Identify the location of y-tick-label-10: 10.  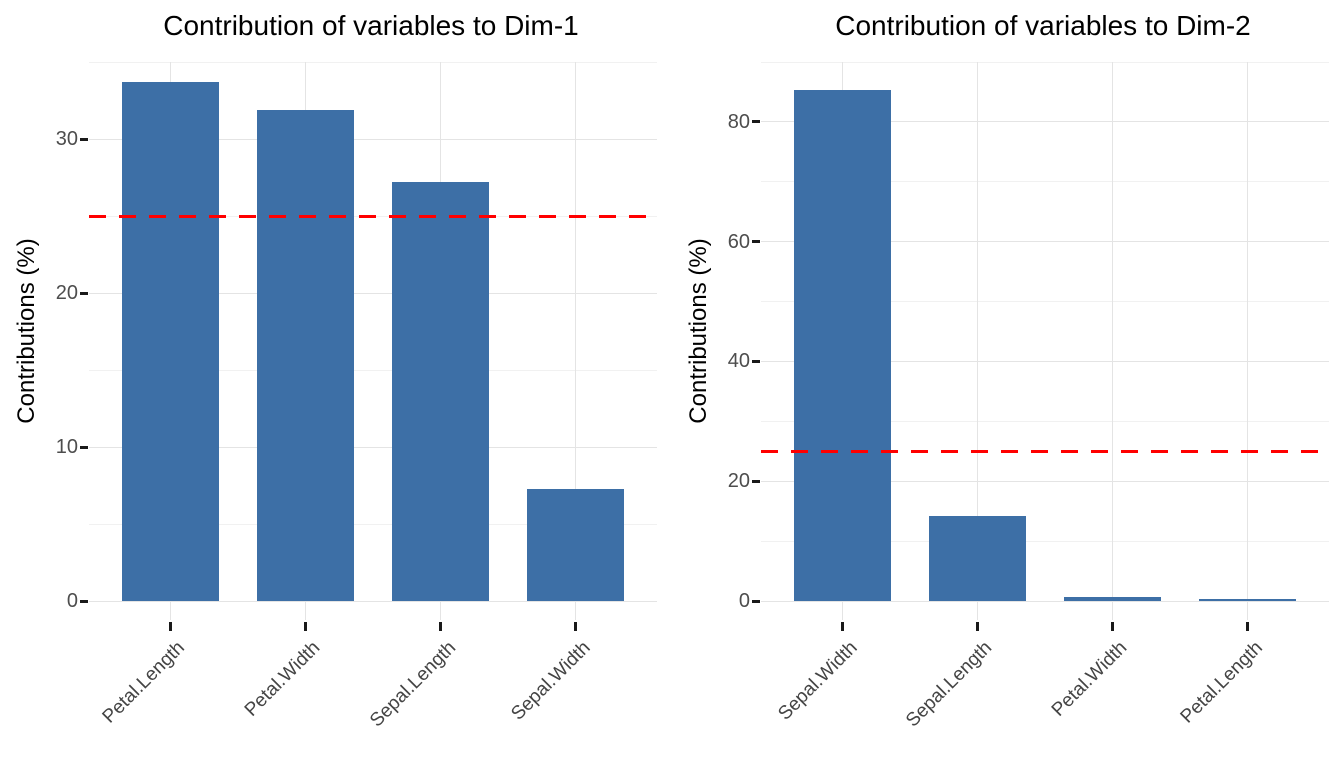
(66, 447).